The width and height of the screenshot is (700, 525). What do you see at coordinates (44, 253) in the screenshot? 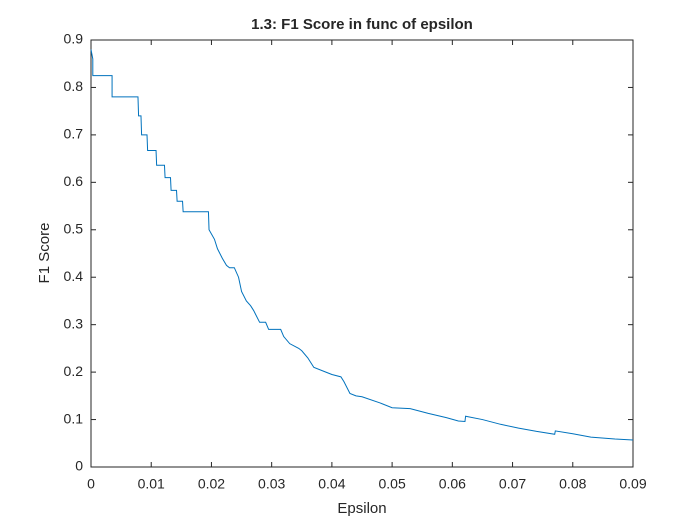
I see `y-axis-label: F1 Score` at bounding box center [44, 253].